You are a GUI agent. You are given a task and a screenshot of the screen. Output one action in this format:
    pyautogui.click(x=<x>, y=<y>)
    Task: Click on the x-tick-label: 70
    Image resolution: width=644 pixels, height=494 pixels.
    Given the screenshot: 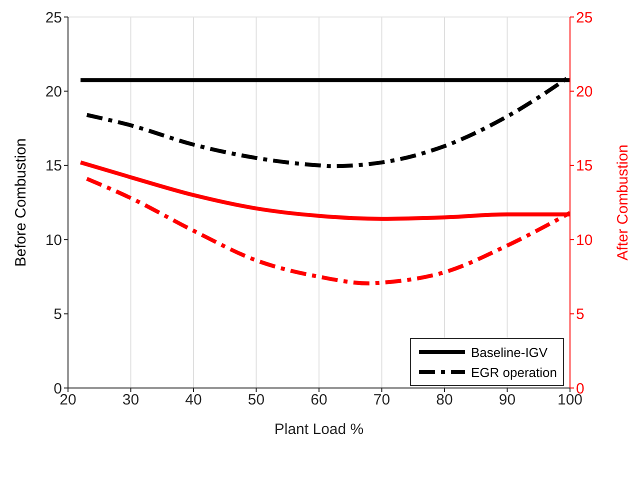 What is the action you would take?
    pyautogui.click(x=381, y=400)
    